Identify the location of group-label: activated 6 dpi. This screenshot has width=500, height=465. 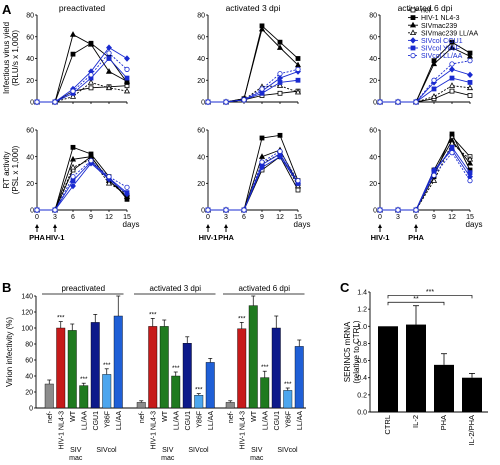
(264, 288).